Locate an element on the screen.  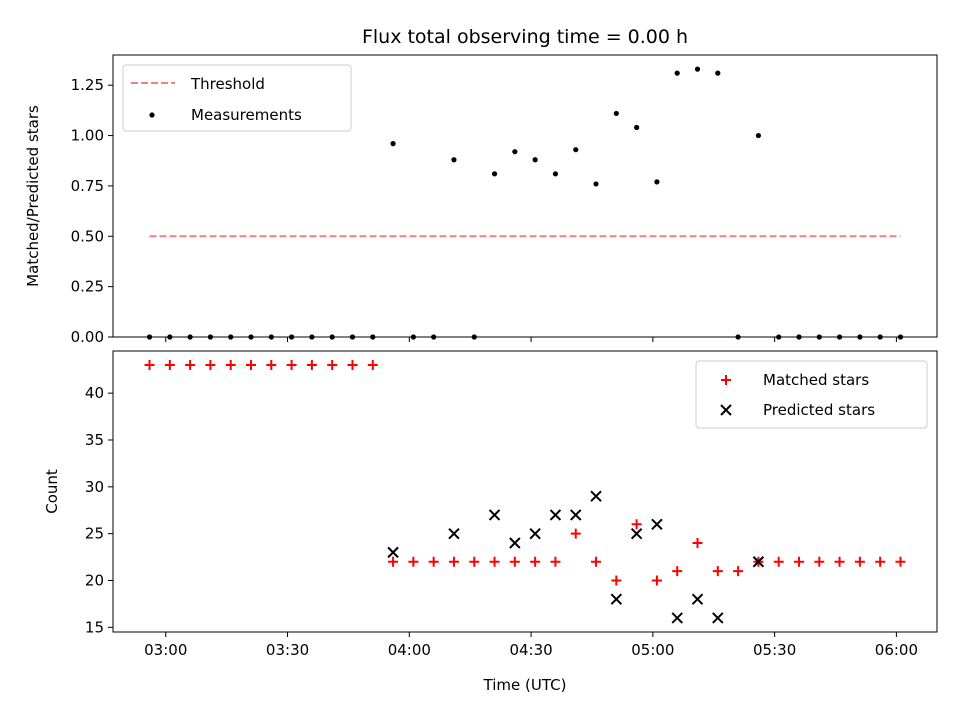
y-ticks-count: 15 20 25 30 35 40 is located at coordinates (99, 510).